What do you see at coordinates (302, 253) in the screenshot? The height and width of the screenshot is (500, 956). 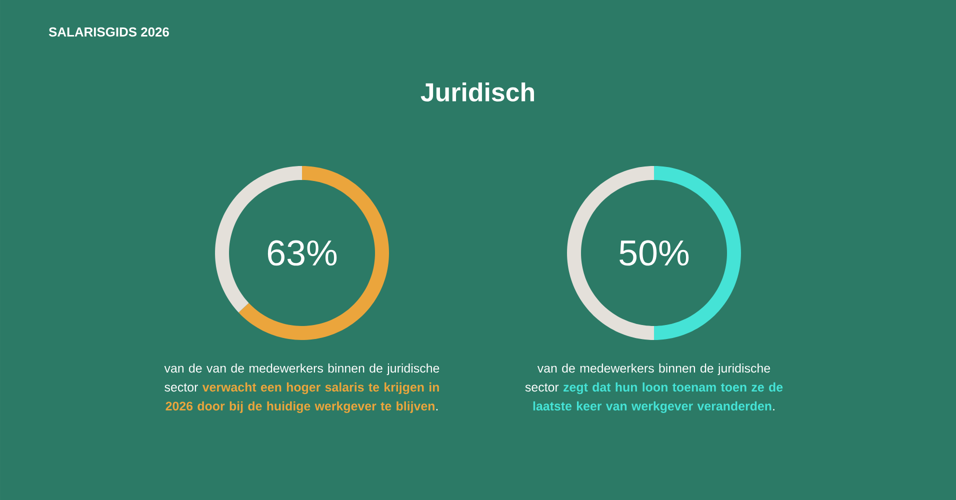 I see `data-label: 63%` at bounding box center [302, 253].